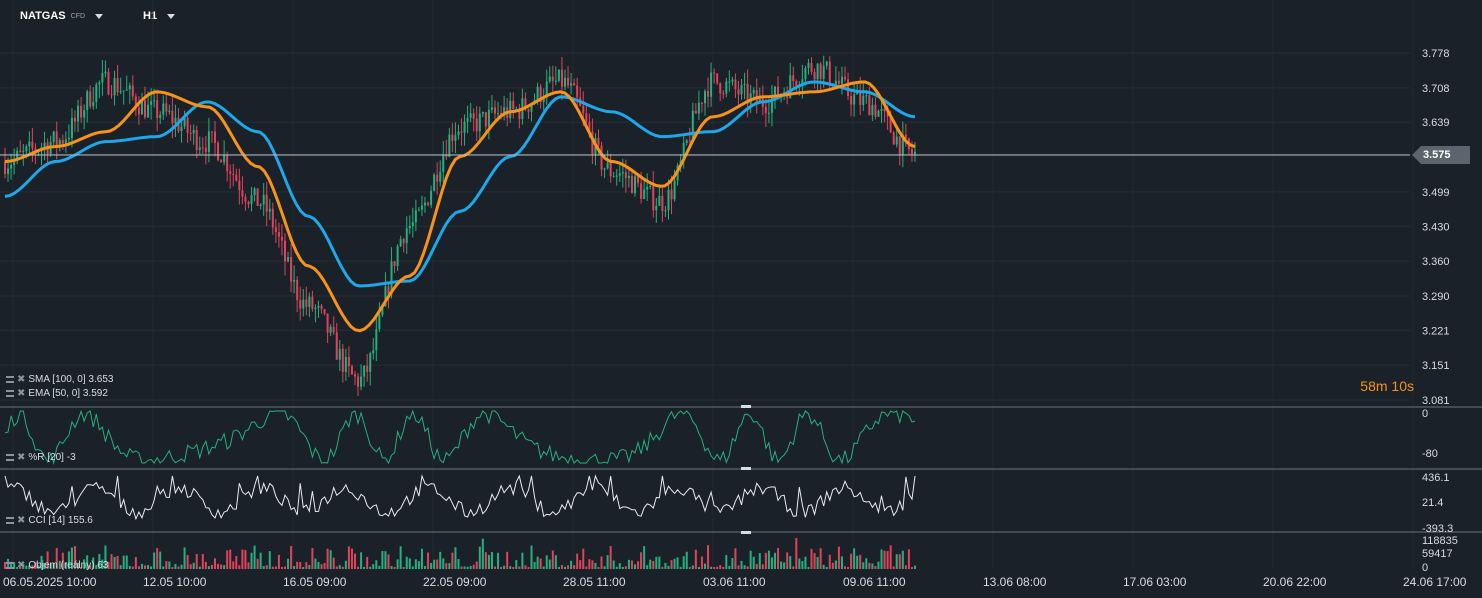 This screenshot has height=598, width=1482. I want to click on time-tick-label: 06.05.2025 10:00, so click(50, 582).